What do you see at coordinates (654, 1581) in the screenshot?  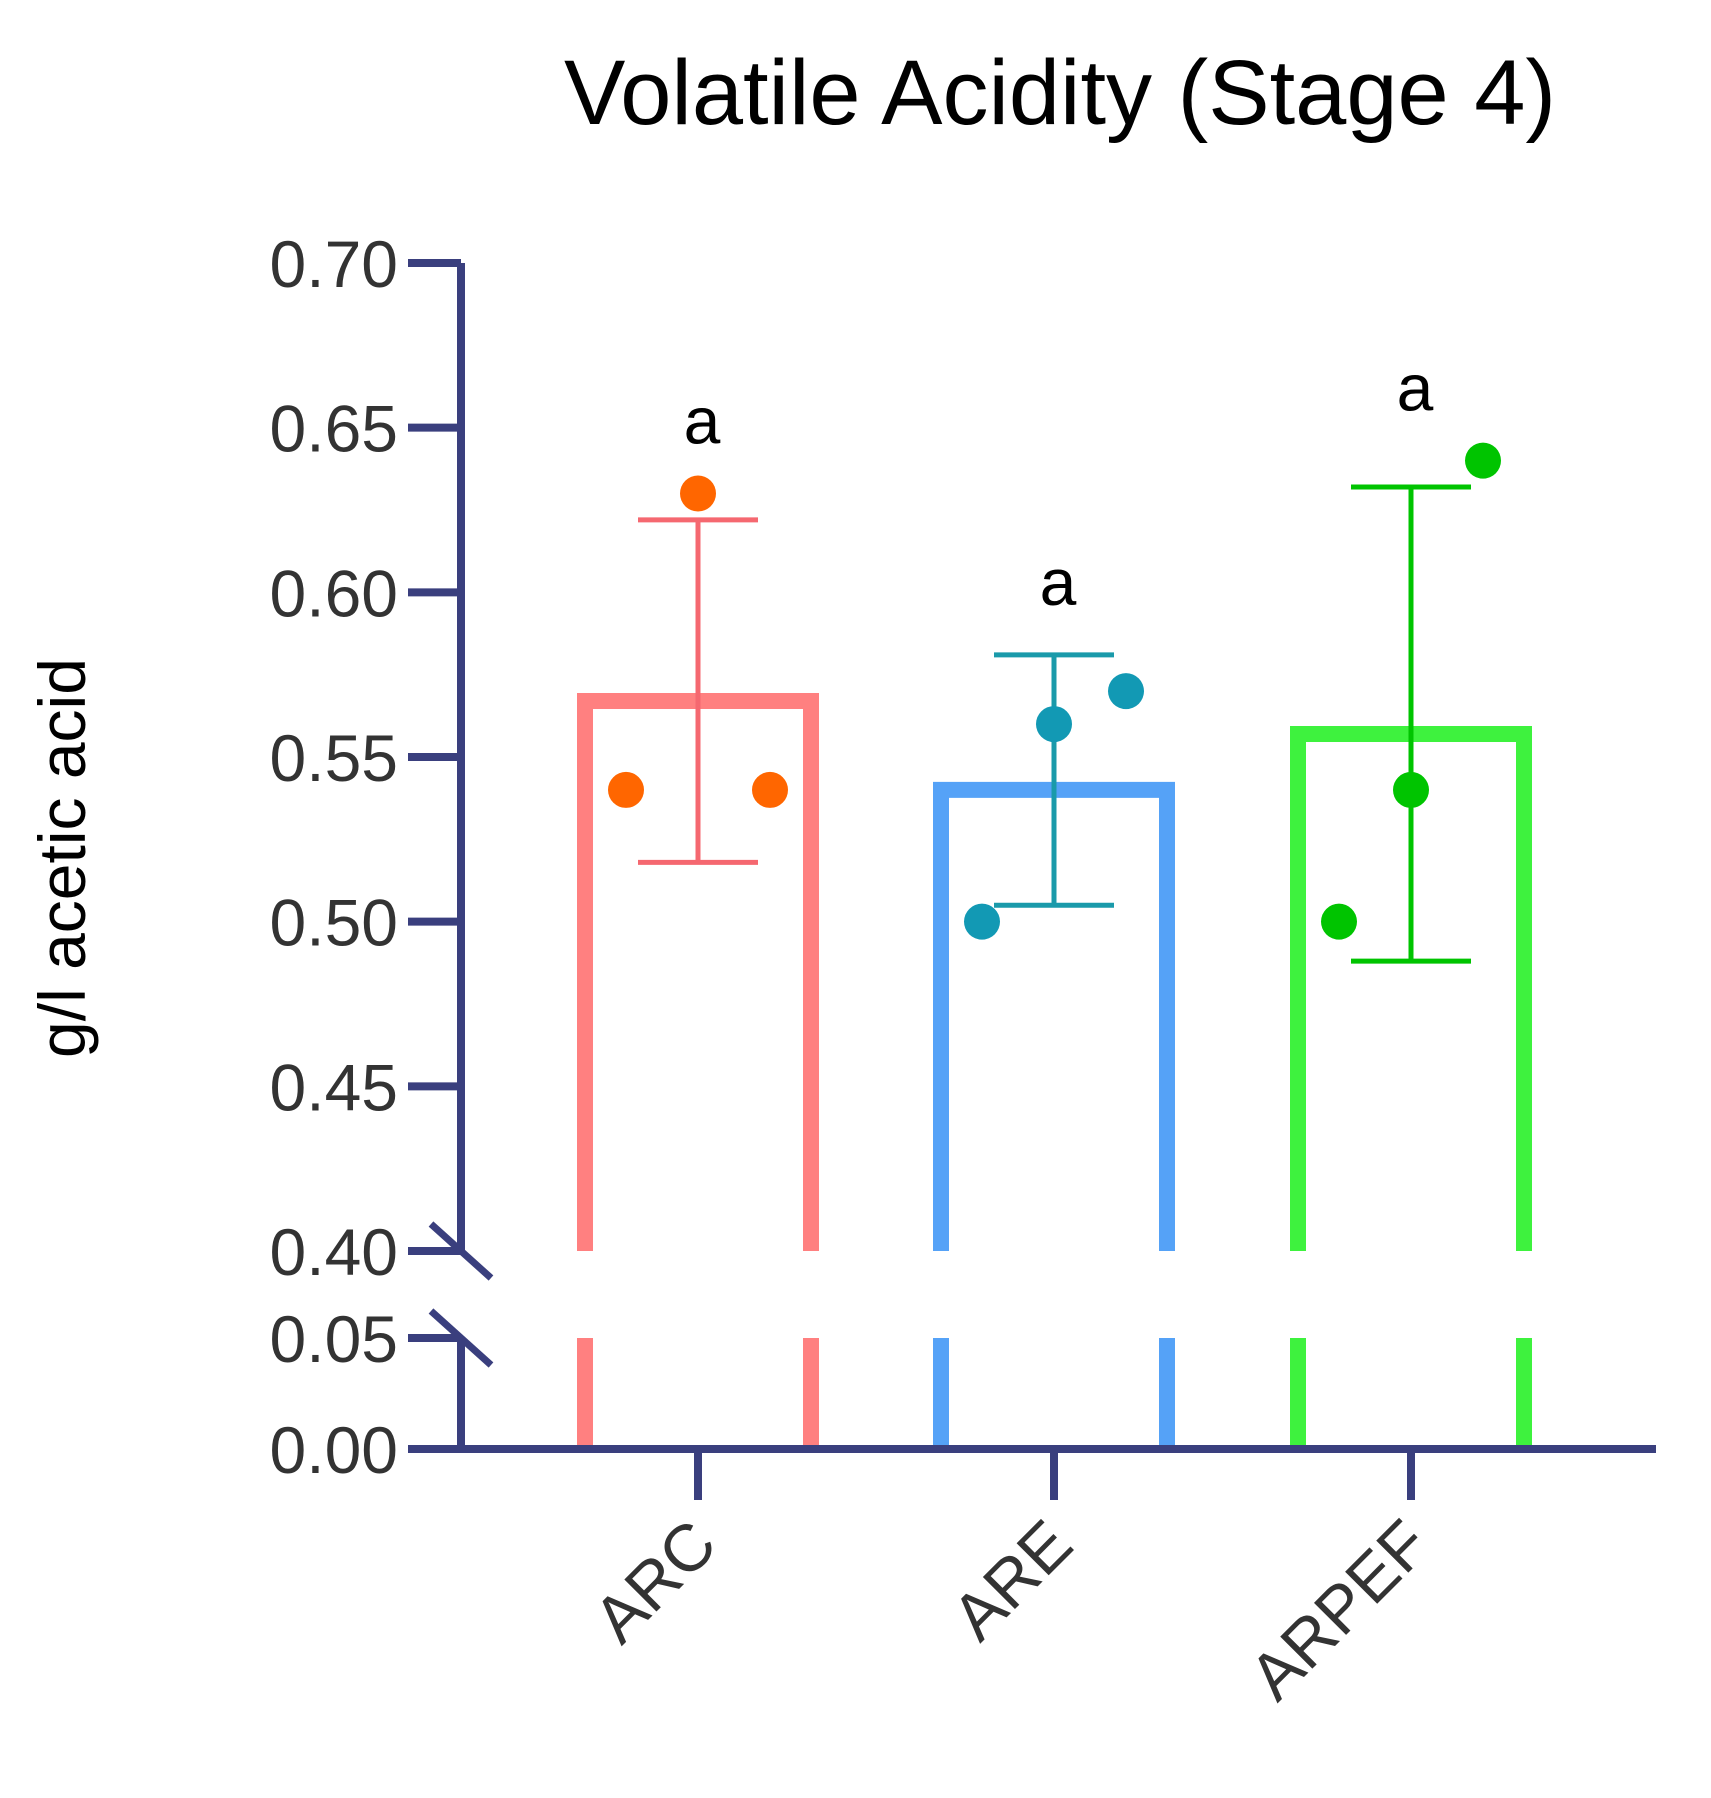 I see `x-tick-label-arc: ARC` at bounding box center [654, 1581].